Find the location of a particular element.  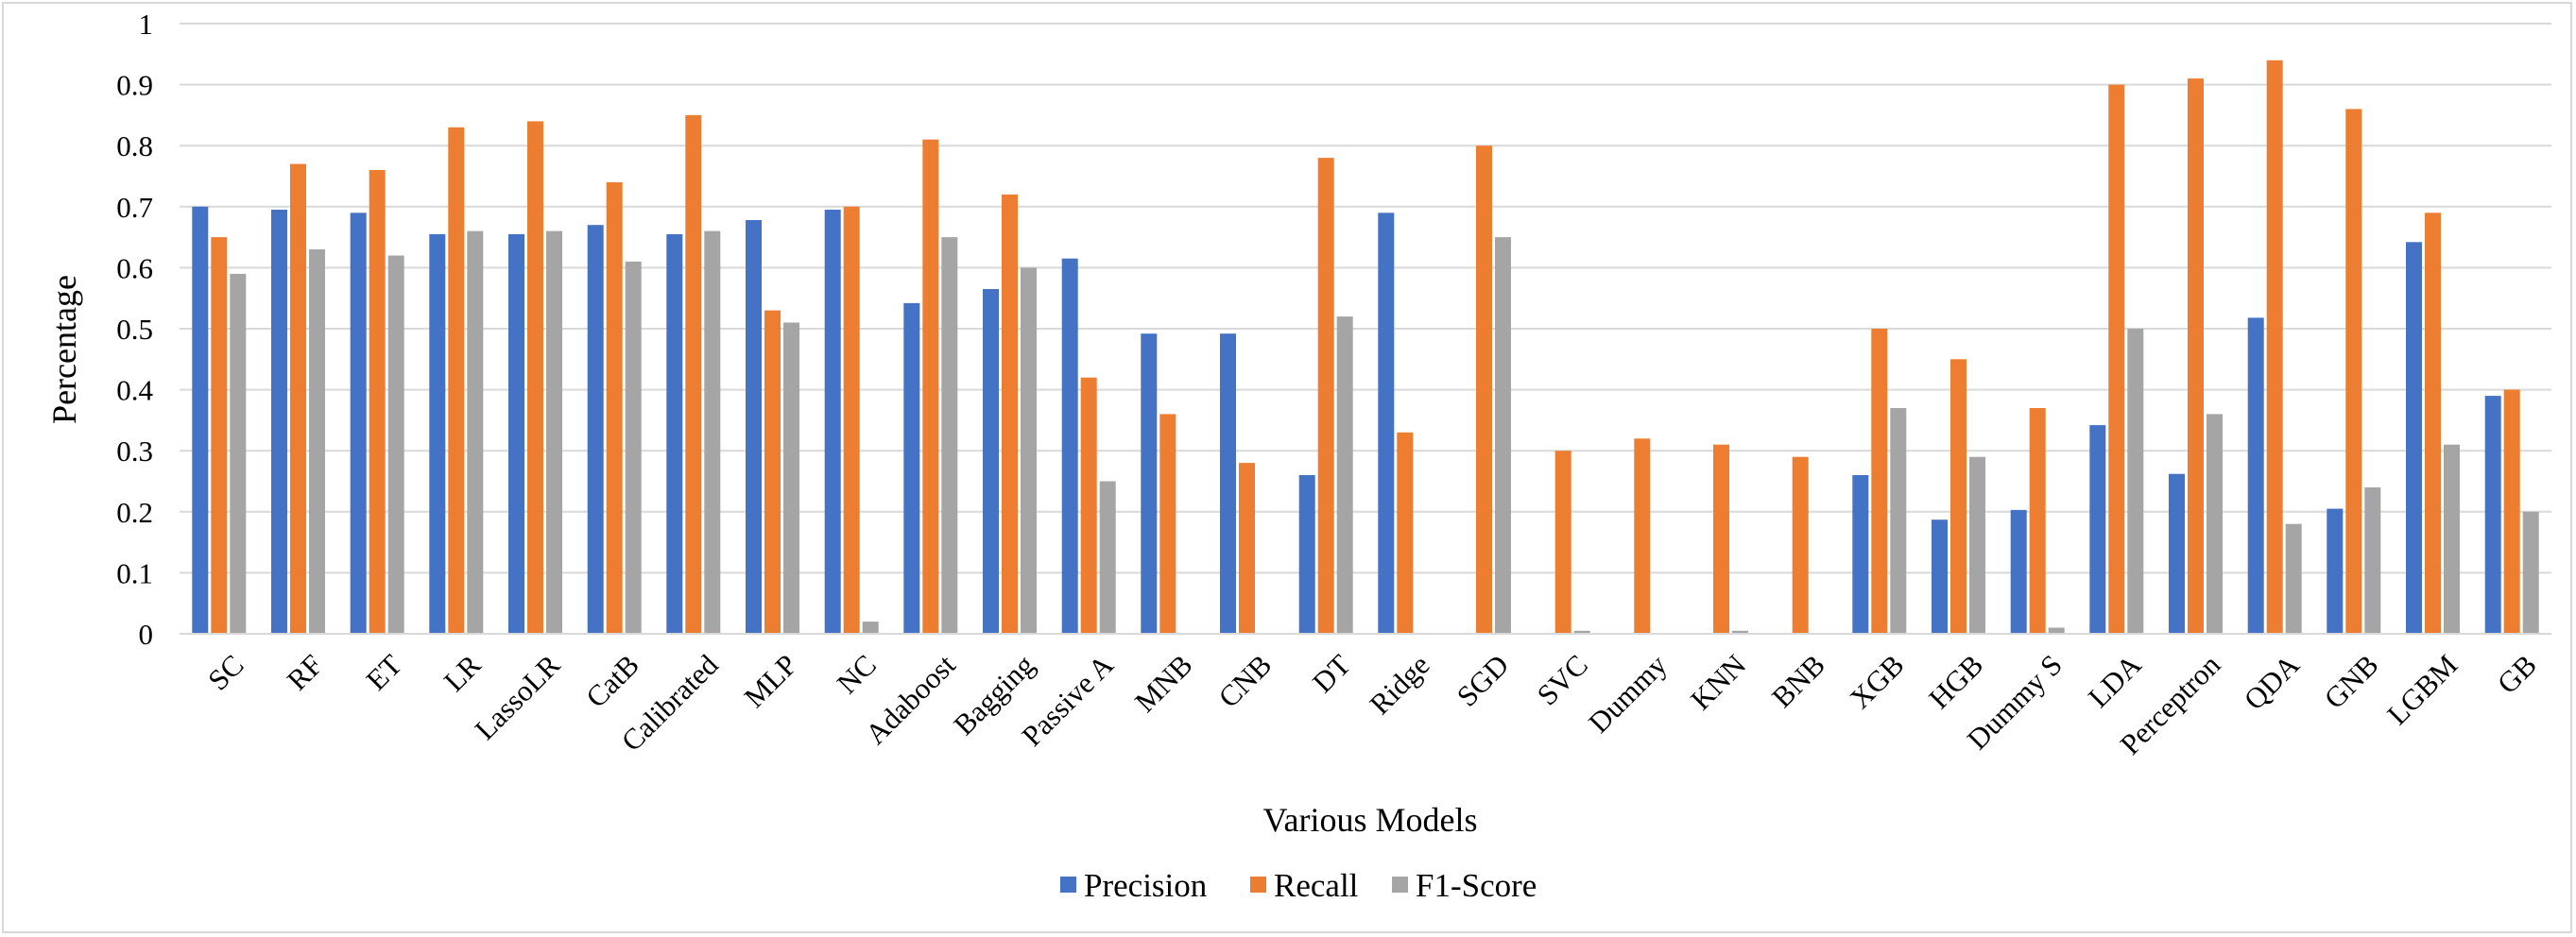

x-axis-title: Various Models is located at coordinates (1370, 820).